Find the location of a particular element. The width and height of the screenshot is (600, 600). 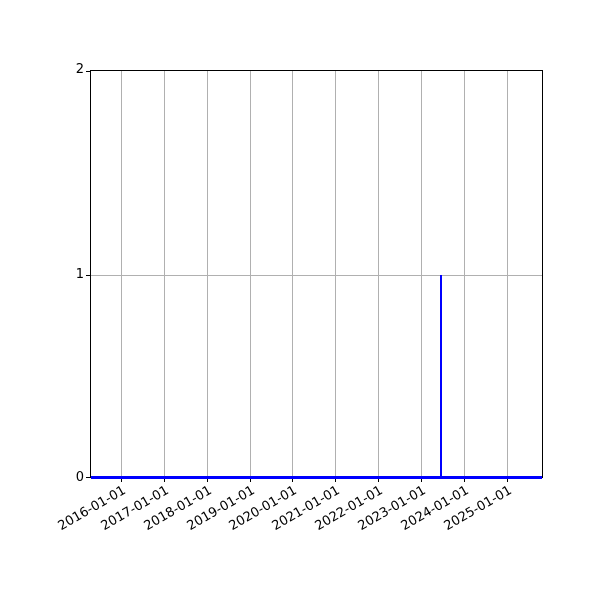

series-line-spike is located at coordinates (441, 376).